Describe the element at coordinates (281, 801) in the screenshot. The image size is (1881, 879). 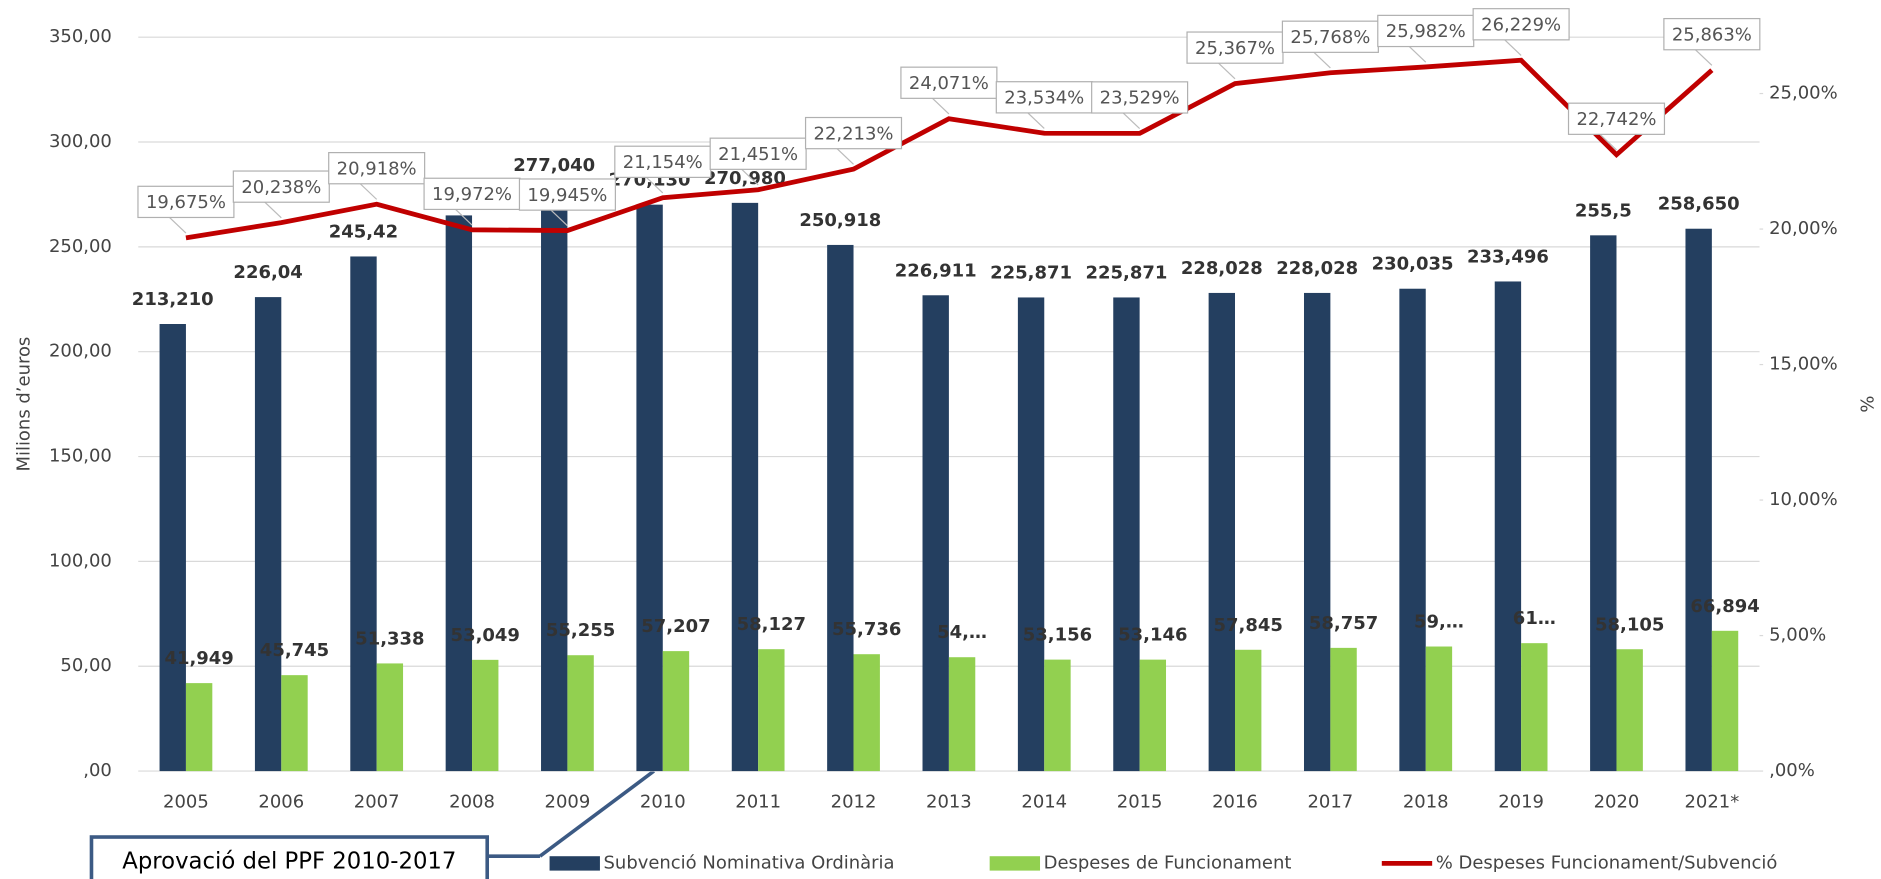
I see `x-tick-label: 2006` at that location.